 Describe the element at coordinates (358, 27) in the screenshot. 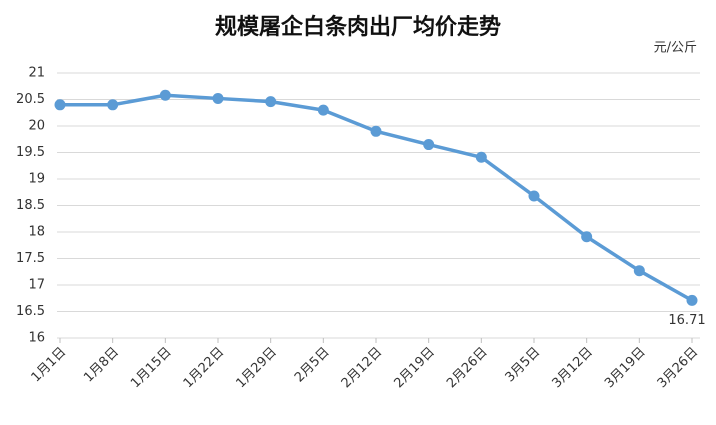

I see `chart-title: 规模屠企白条肉出厂均价走势` at that location.